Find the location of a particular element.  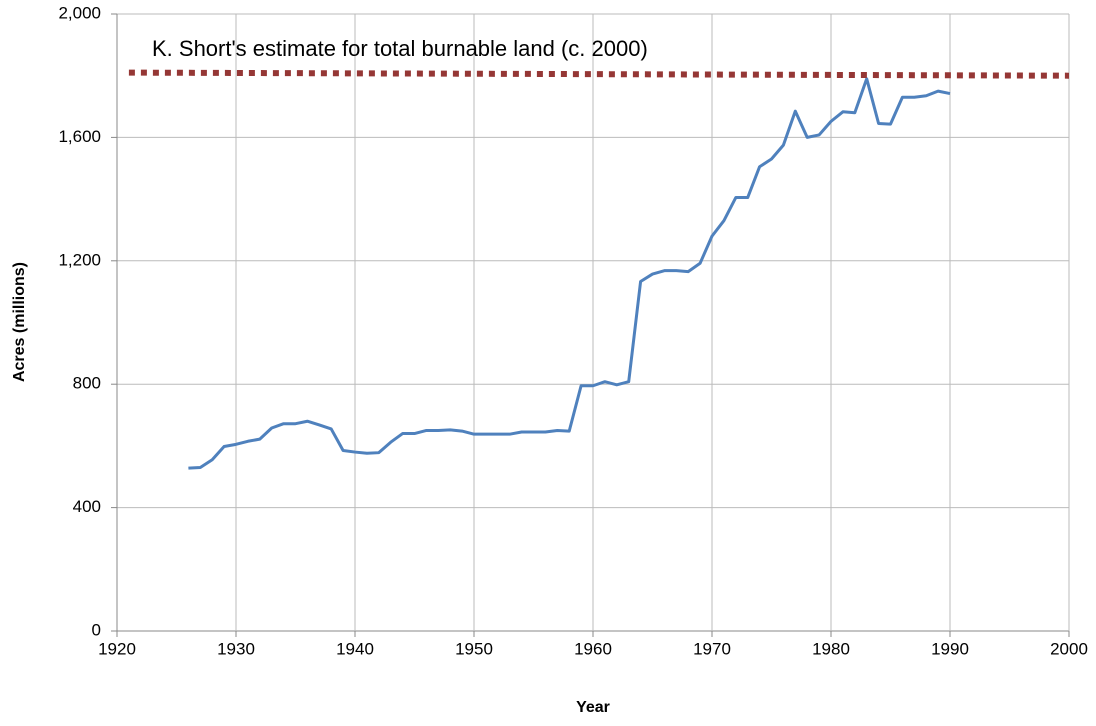

y-tick-label: 400 is located at coordinates (87, 506).